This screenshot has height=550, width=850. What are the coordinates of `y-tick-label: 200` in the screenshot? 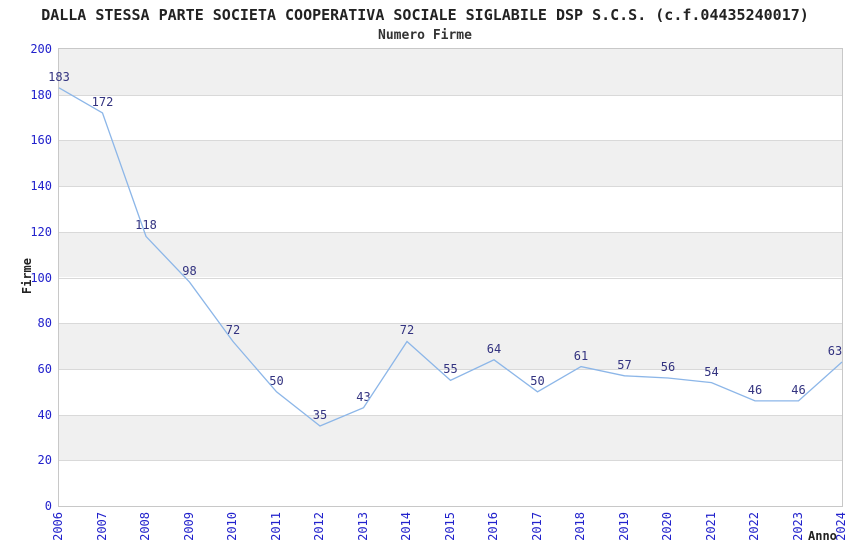 It's located at (41, 49).